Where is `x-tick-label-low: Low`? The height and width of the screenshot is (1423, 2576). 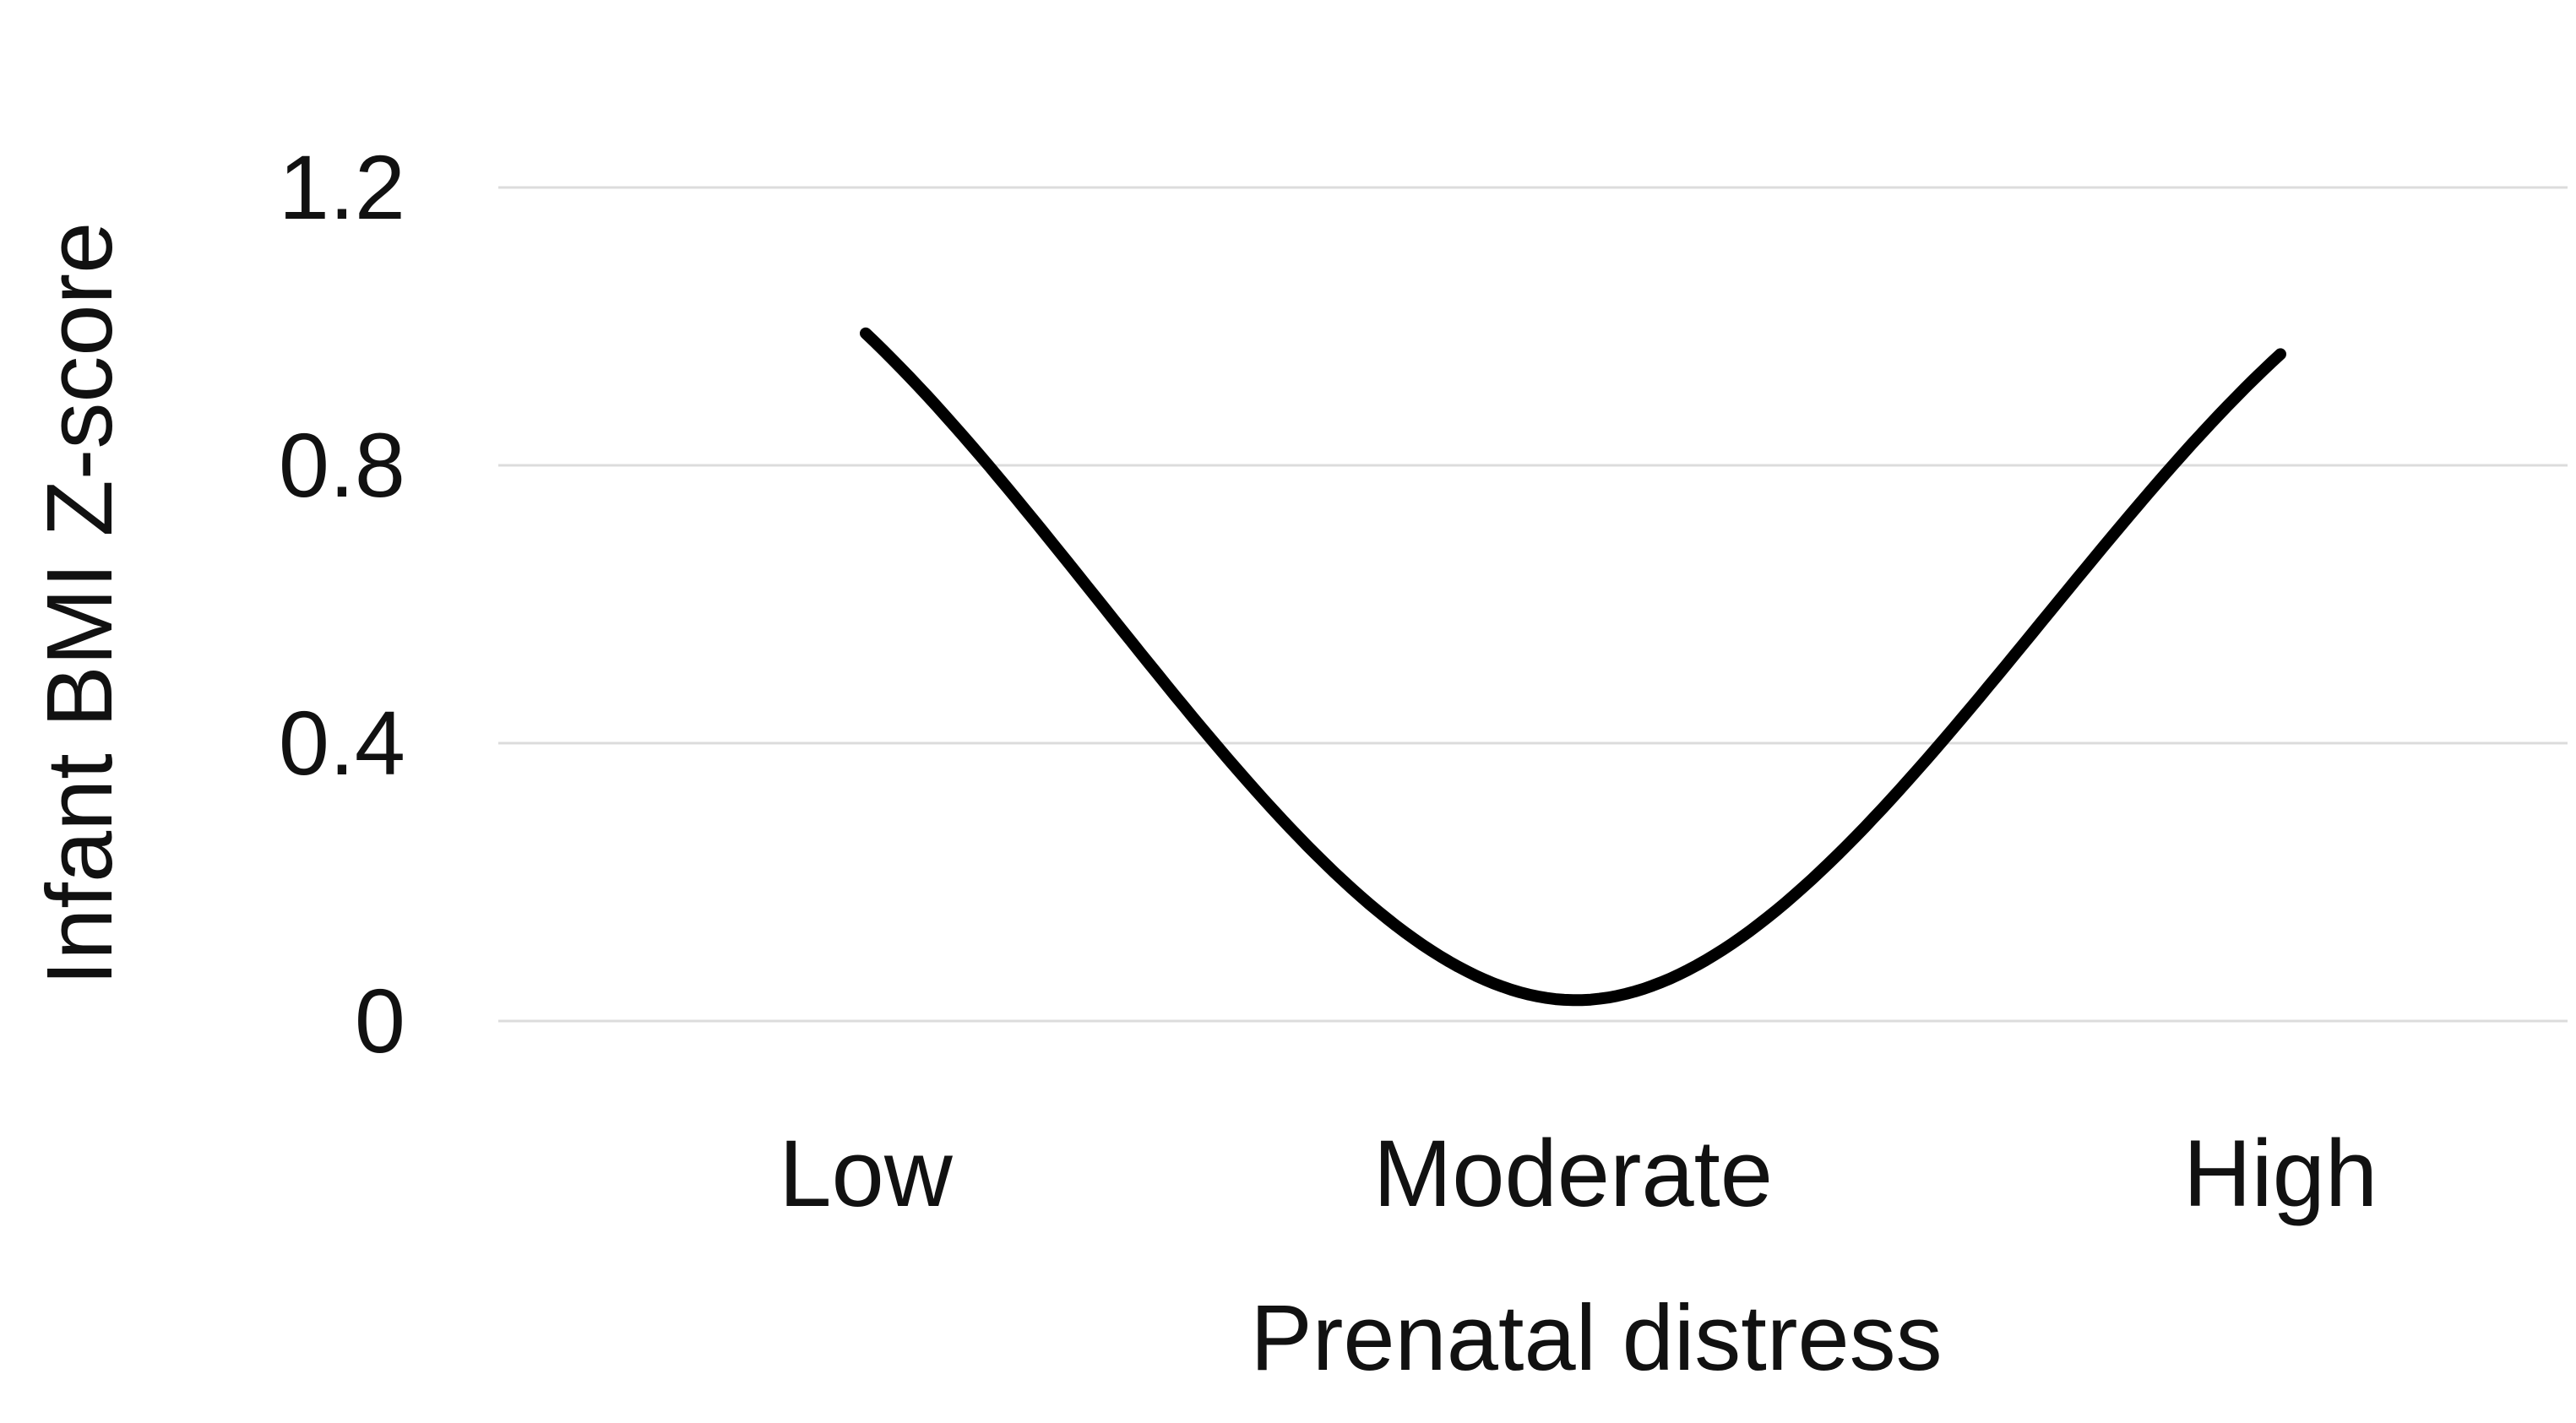
x-tick-label-low: Low is located at coordinates (866, 1173).